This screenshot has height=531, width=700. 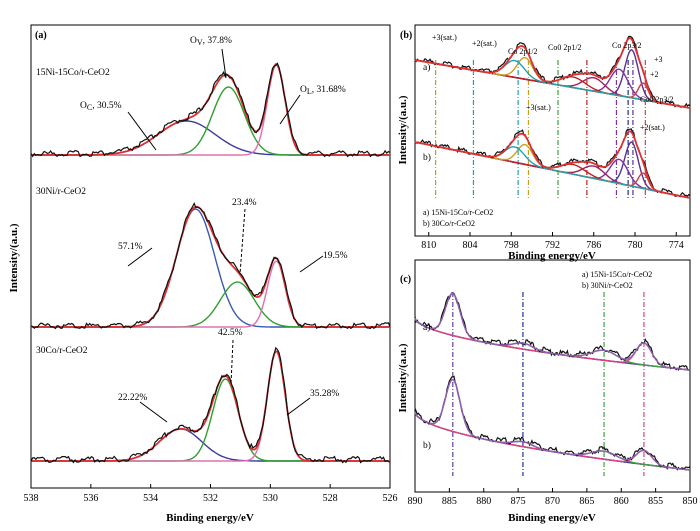 What do you see at coordinates (523, 51) in the screenshot?
I see `b-ann-co2p12: Co 2p1/2` at bounding box center [523, 51].